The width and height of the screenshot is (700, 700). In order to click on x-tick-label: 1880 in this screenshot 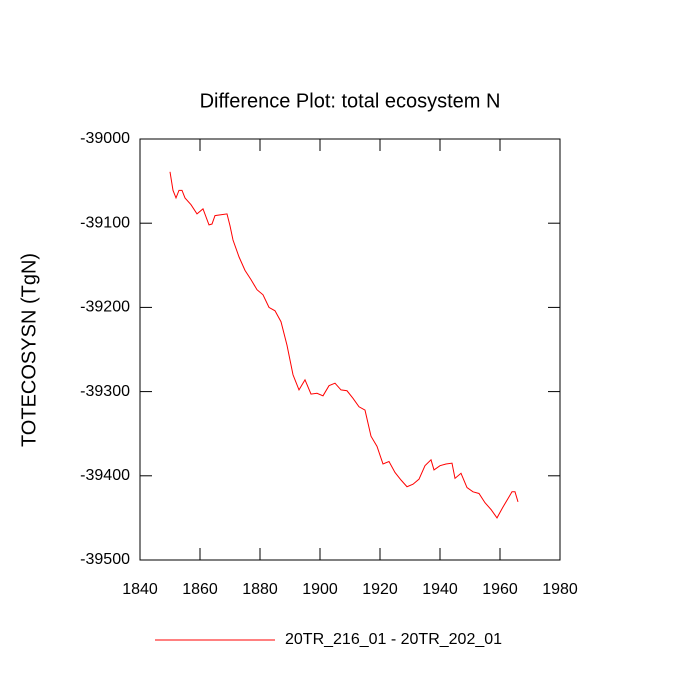, I will do `click(260, 589)`.